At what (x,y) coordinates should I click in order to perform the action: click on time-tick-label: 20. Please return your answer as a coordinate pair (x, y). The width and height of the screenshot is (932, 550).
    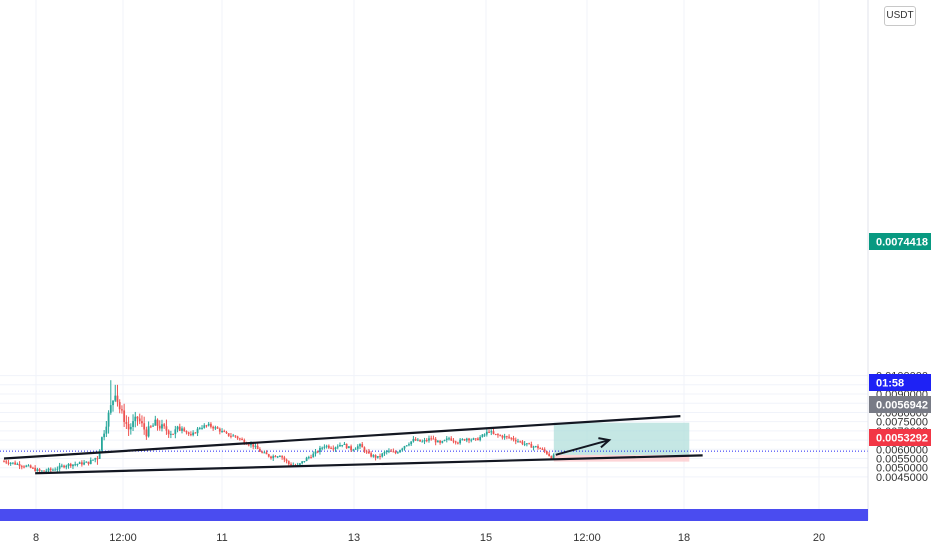
    Looking at the image, I should click on (819, 538).